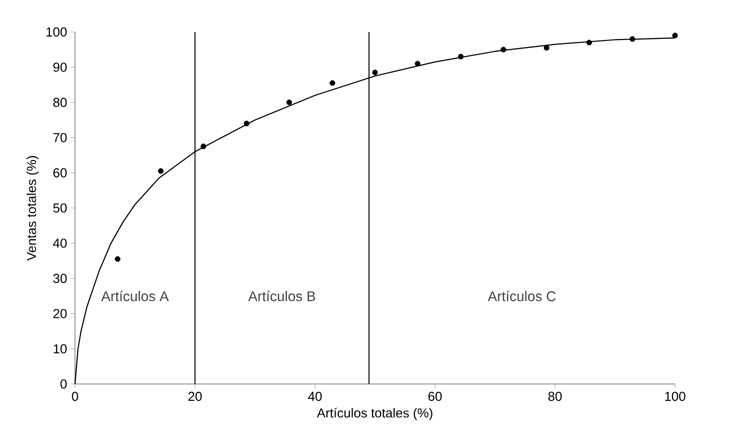  What do you see at coordinates (315, 396) in the screenshot?
I see `x-tick-label: 40` at bounding box center [315, 396].